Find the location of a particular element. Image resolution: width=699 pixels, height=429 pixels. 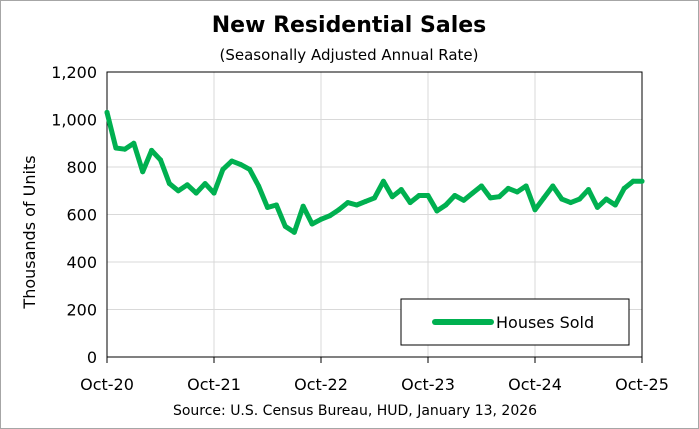

x-tick-label: Oct-25 is located at coordinates (642, 384).